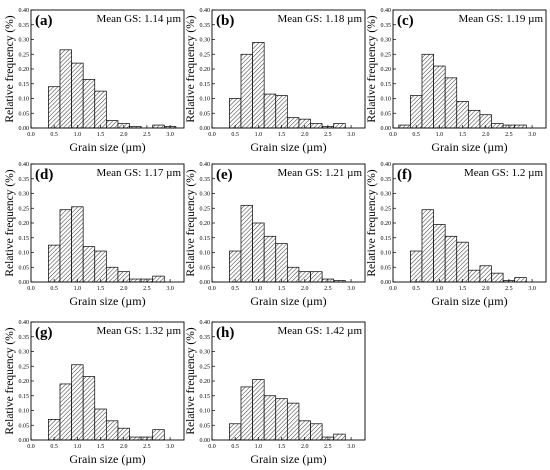  Describe the element at coordinates (44, 333) in the screenshot. I see `panel-label: (g)` at that location.